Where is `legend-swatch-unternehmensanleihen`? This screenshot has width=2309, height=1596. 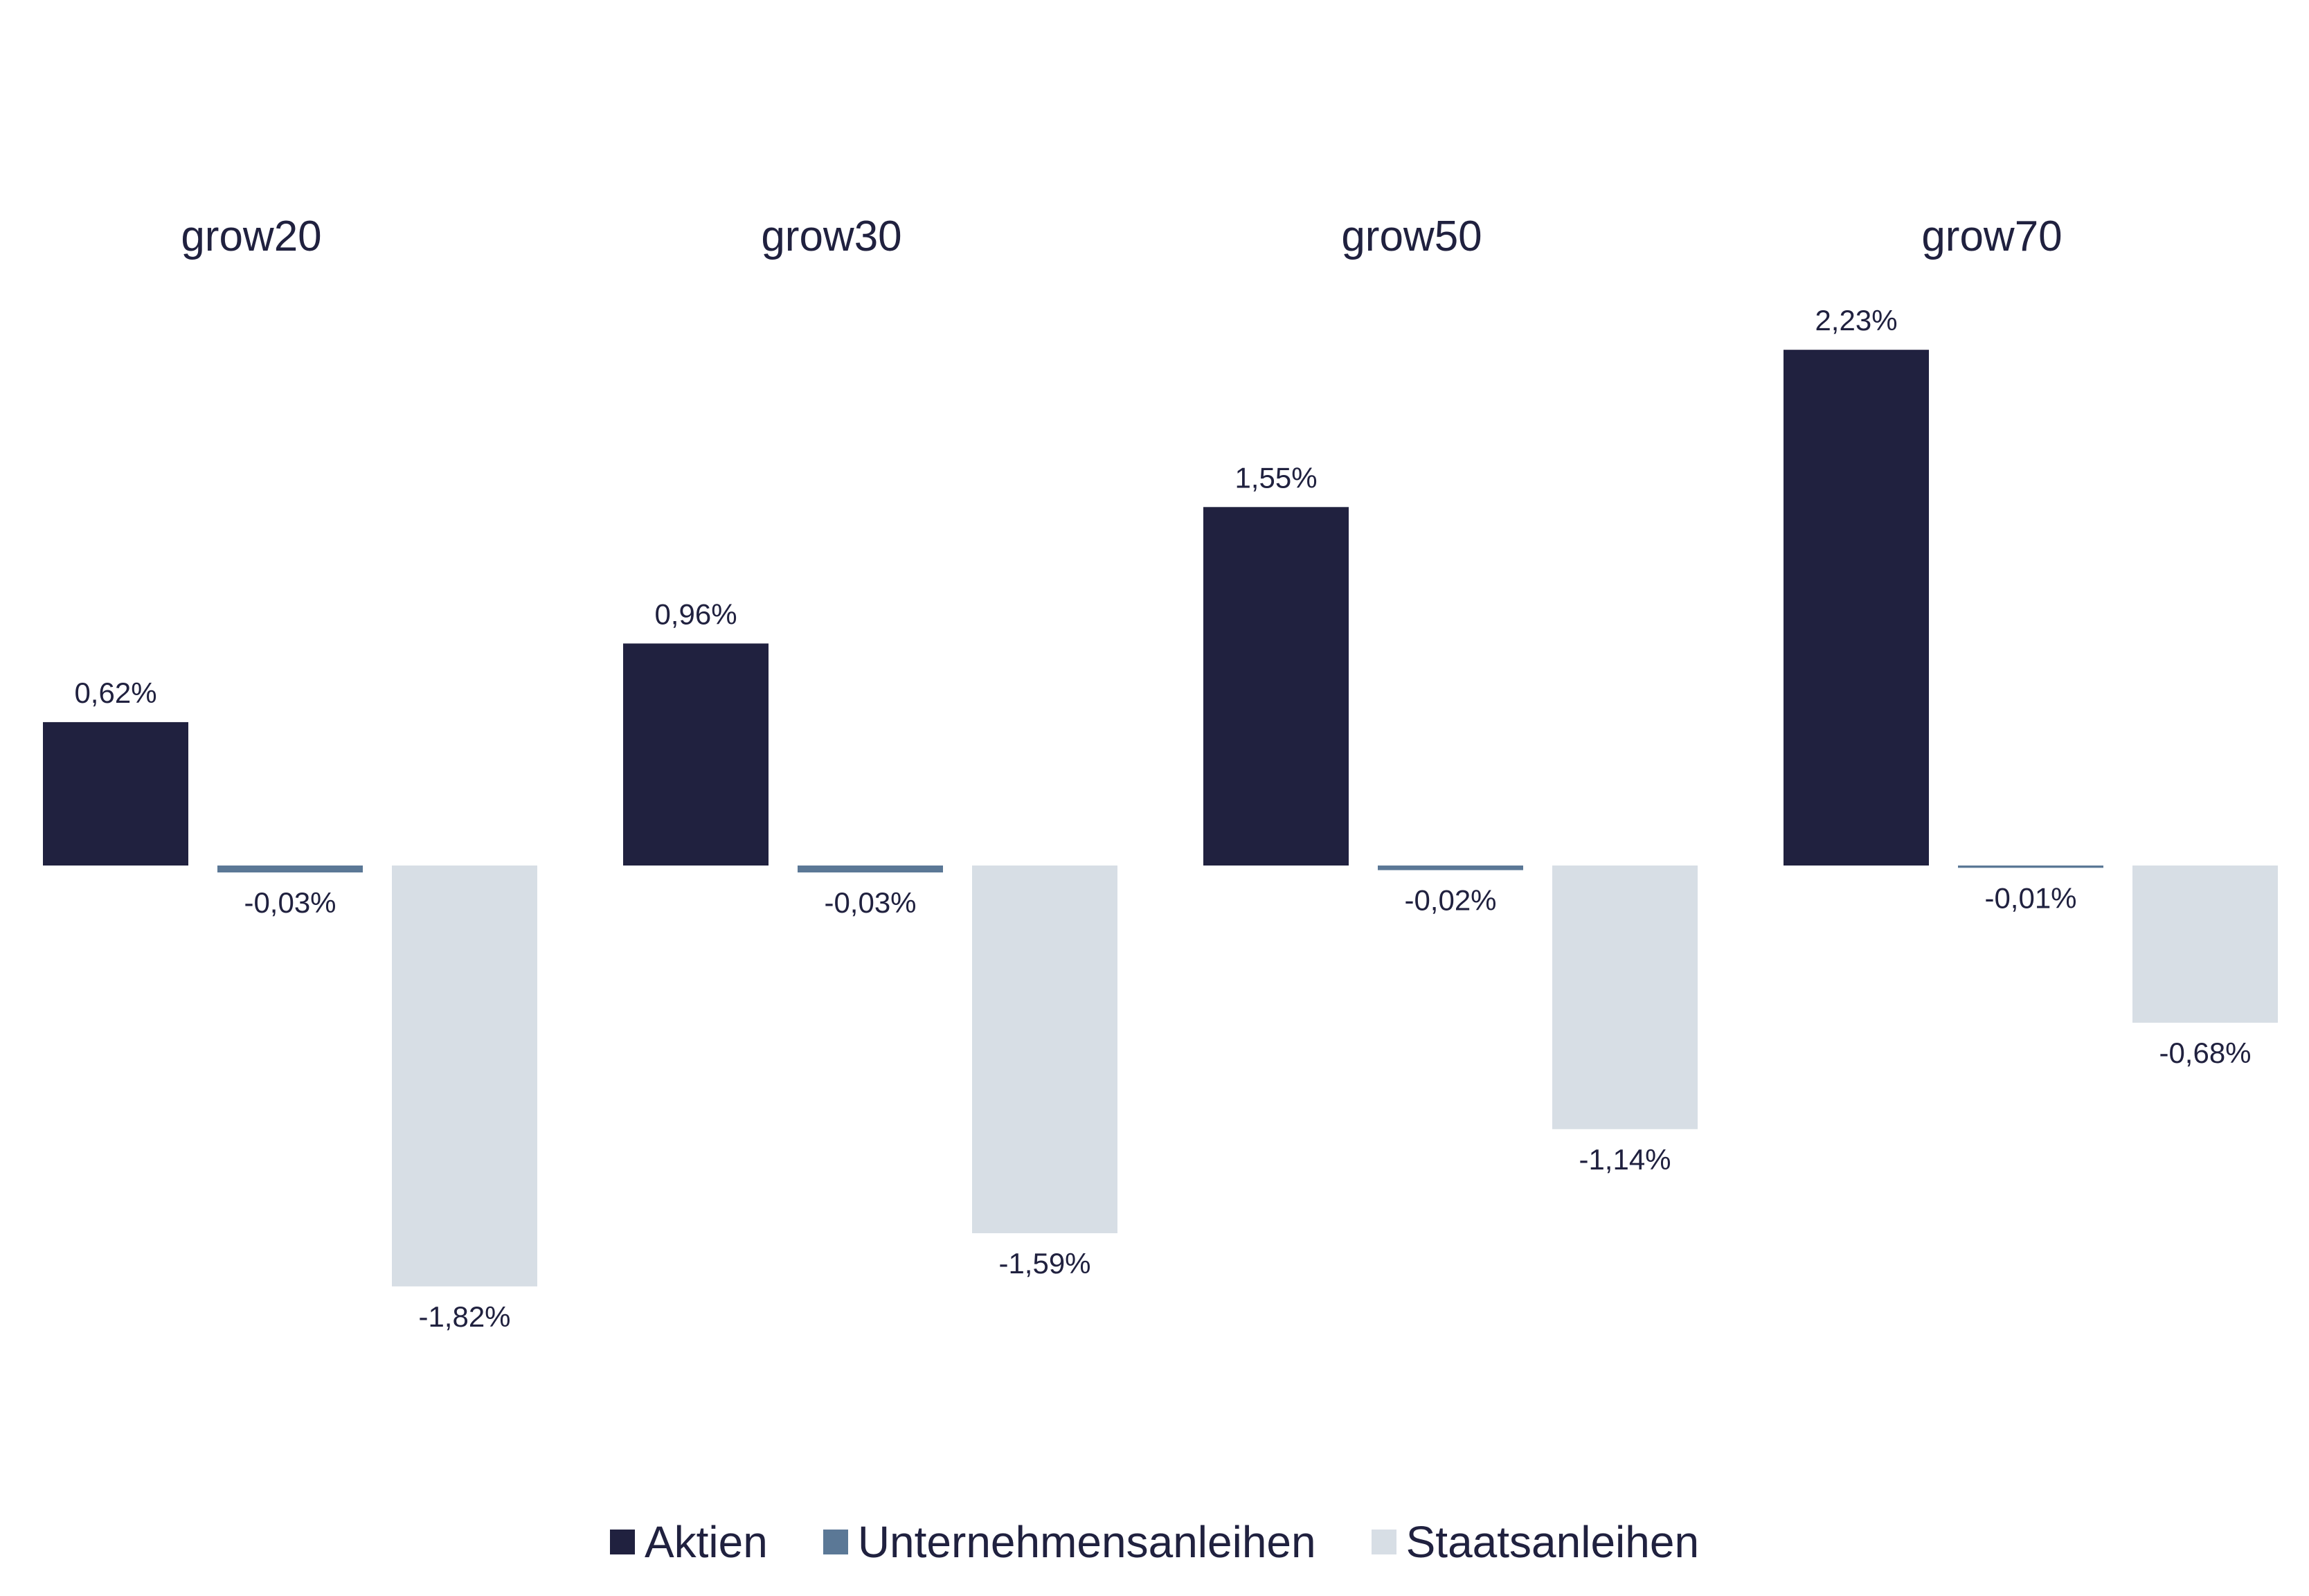 legend-swatch-unternehmensanleihen is located at coordinates (835, 1542).